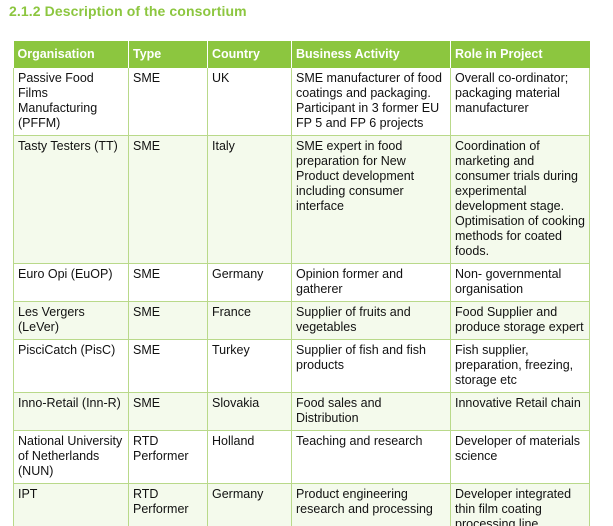 The width and height of the screenshot is (613, 526). Describe the element at coordinates (249, 54) in the screenshot. I see `header-country: Country` at that location.